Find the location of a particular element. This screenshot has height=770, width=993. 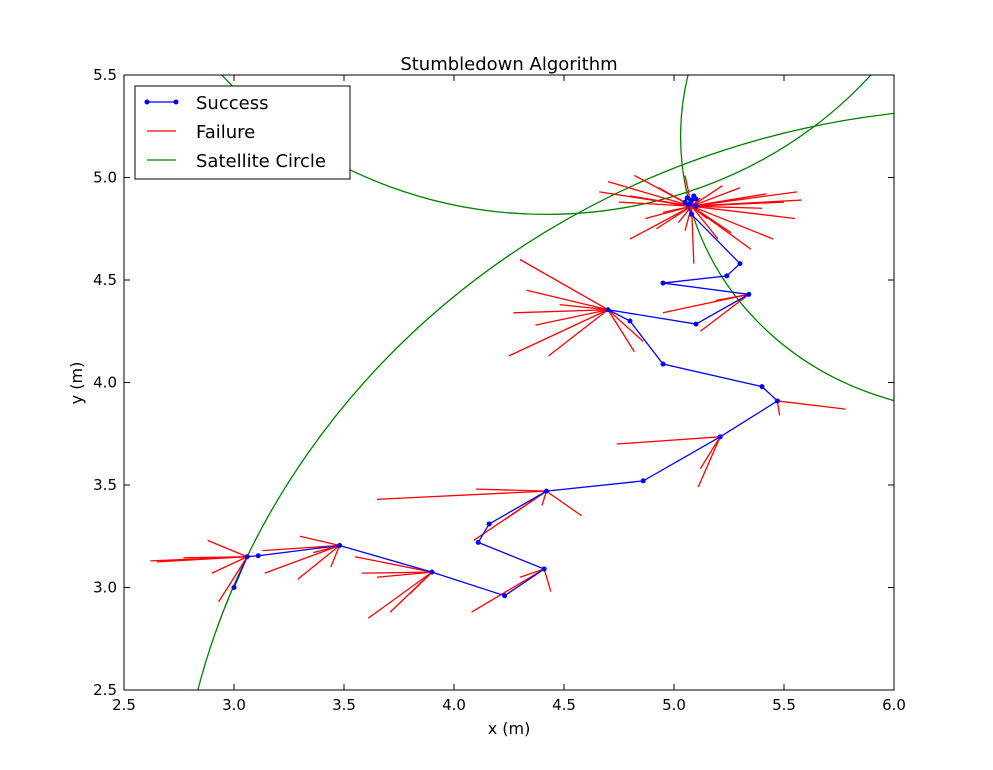

x-tick-label: 6.0 is located at coordinates (894, 705).